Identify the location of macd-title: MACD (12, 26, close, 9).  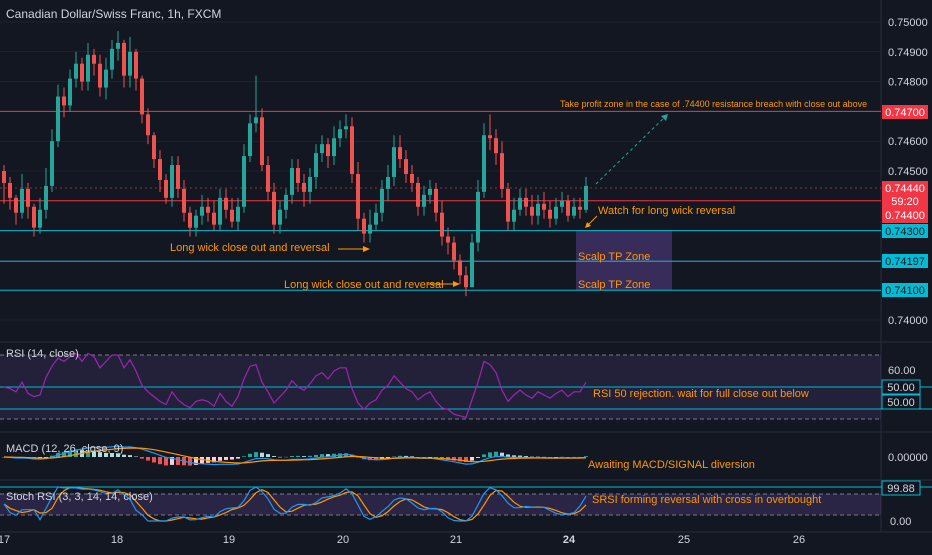
(64, 449).